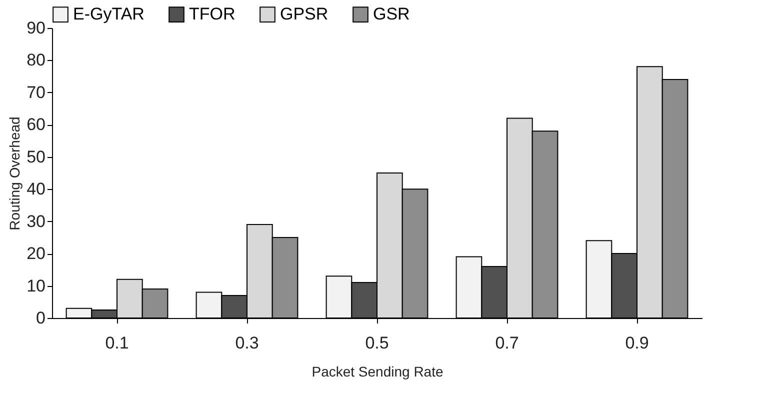 The image size is (758, 406). Describe the element at coordinates (507, 343) in the screenshot. I see `x-tick-label: 0.7` at that location.